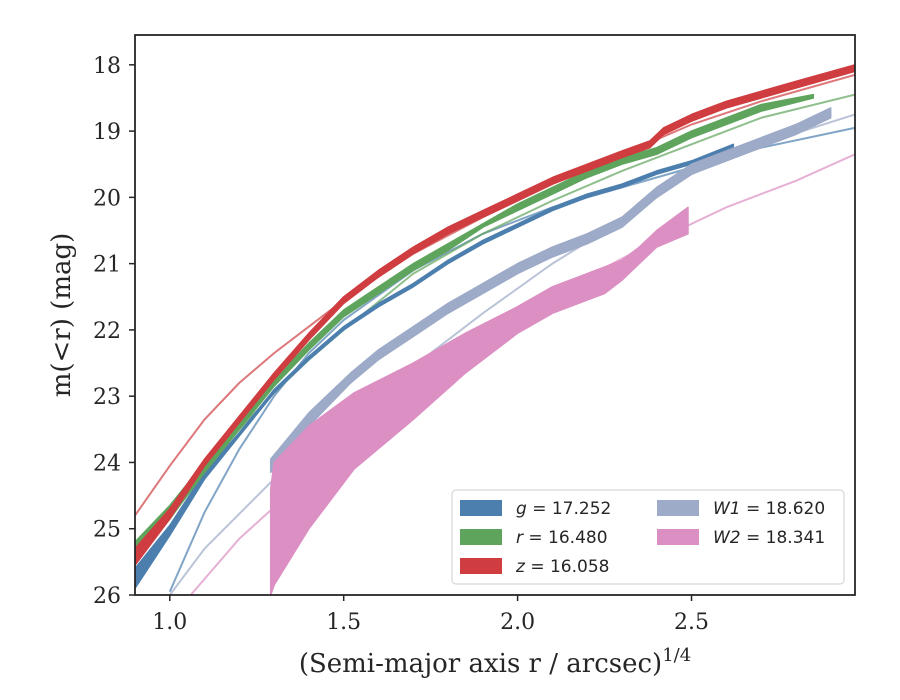 The image size is (900, 700). What do you see at coordinates (678, 508) in the screenshot?
I see `legend-swatch-w1` at bounding box center [678, 508].